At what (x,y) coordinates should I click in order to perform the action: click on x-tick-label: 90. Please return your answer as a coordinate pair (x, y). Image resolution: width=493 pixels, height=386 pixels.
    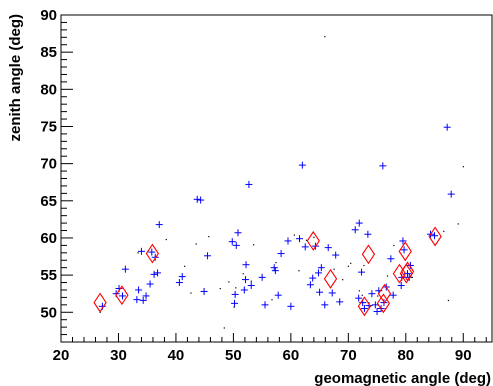
    Looking at the image, I should click on (463, 355).